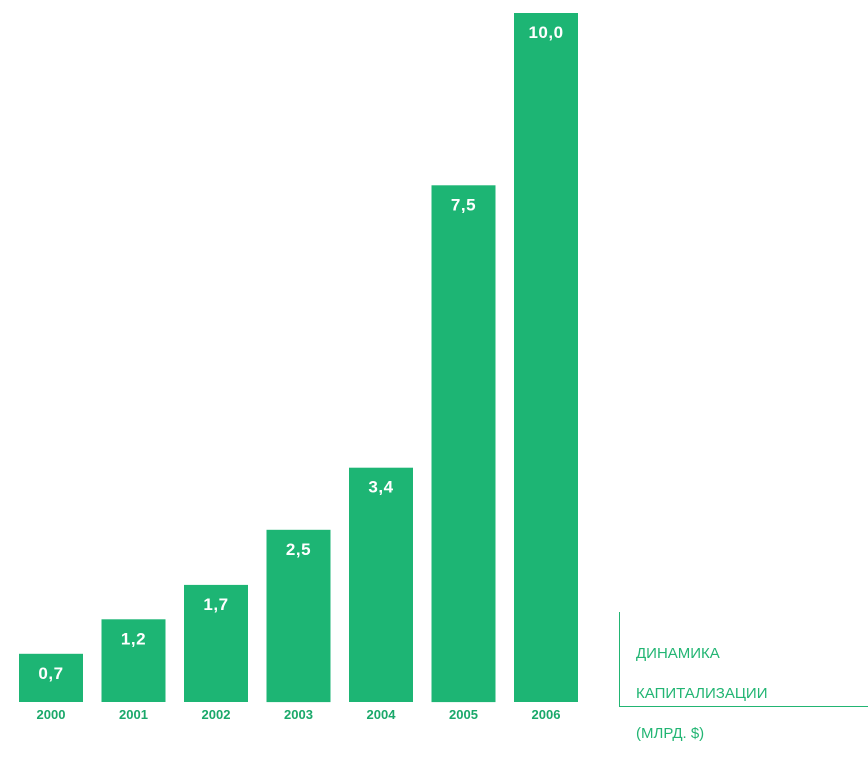  Describe the element at coordinates (298, 549) in the screenshot. I see `value-label-2003: 2,5` at that location.